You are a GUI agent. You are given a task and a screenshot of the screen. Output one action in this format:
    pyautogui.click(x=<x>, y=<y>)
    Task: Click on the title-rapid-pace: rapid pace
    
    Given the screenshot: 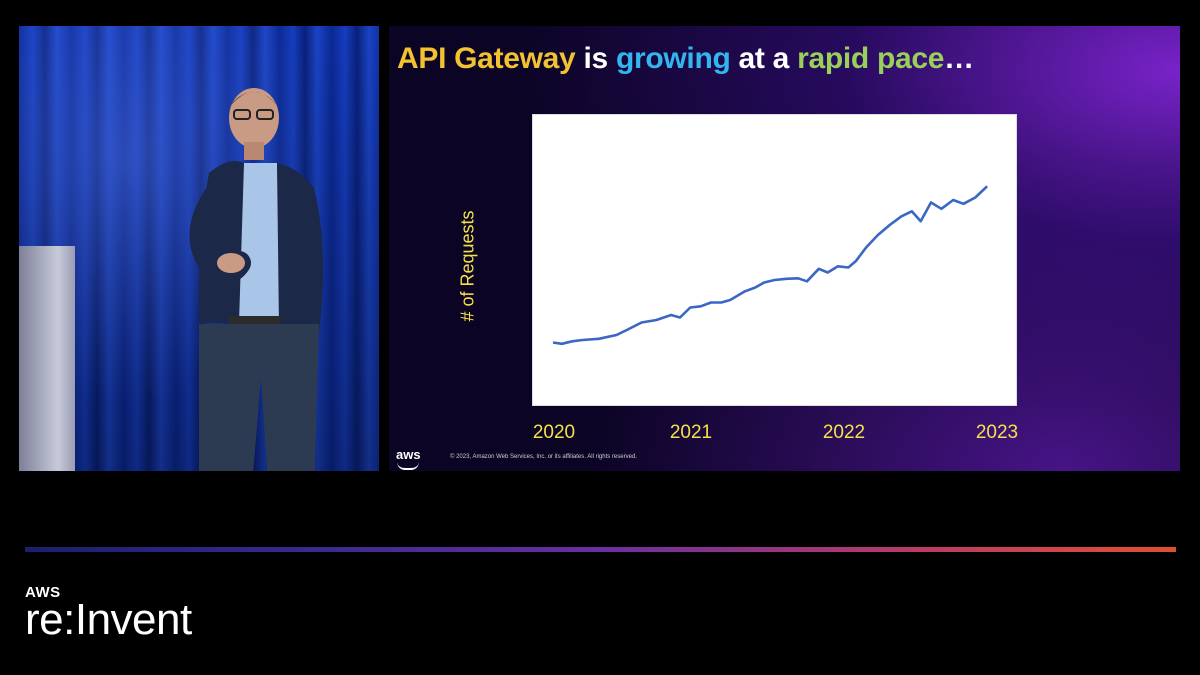 What is the action you would take?
    pyautogui.click(x=871, y=58)
    